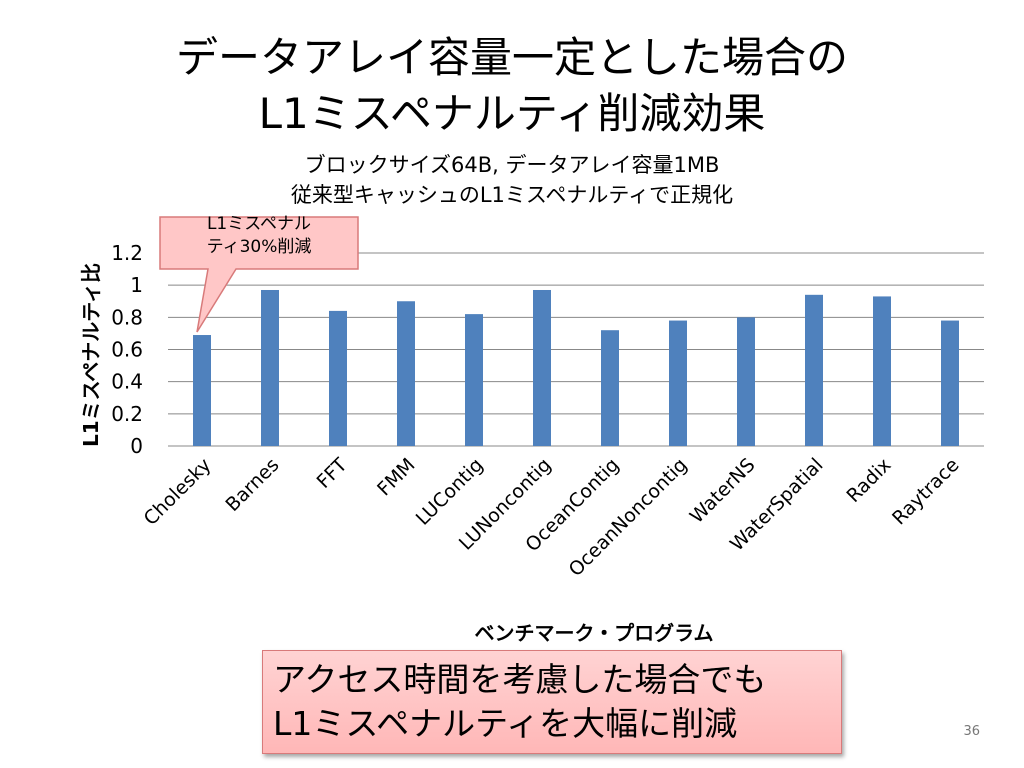 The image size is (1024, 768). Describe the element at coordinates (127, 317) in the screenshot. I see `y-tick-label: 0.8` at that location.